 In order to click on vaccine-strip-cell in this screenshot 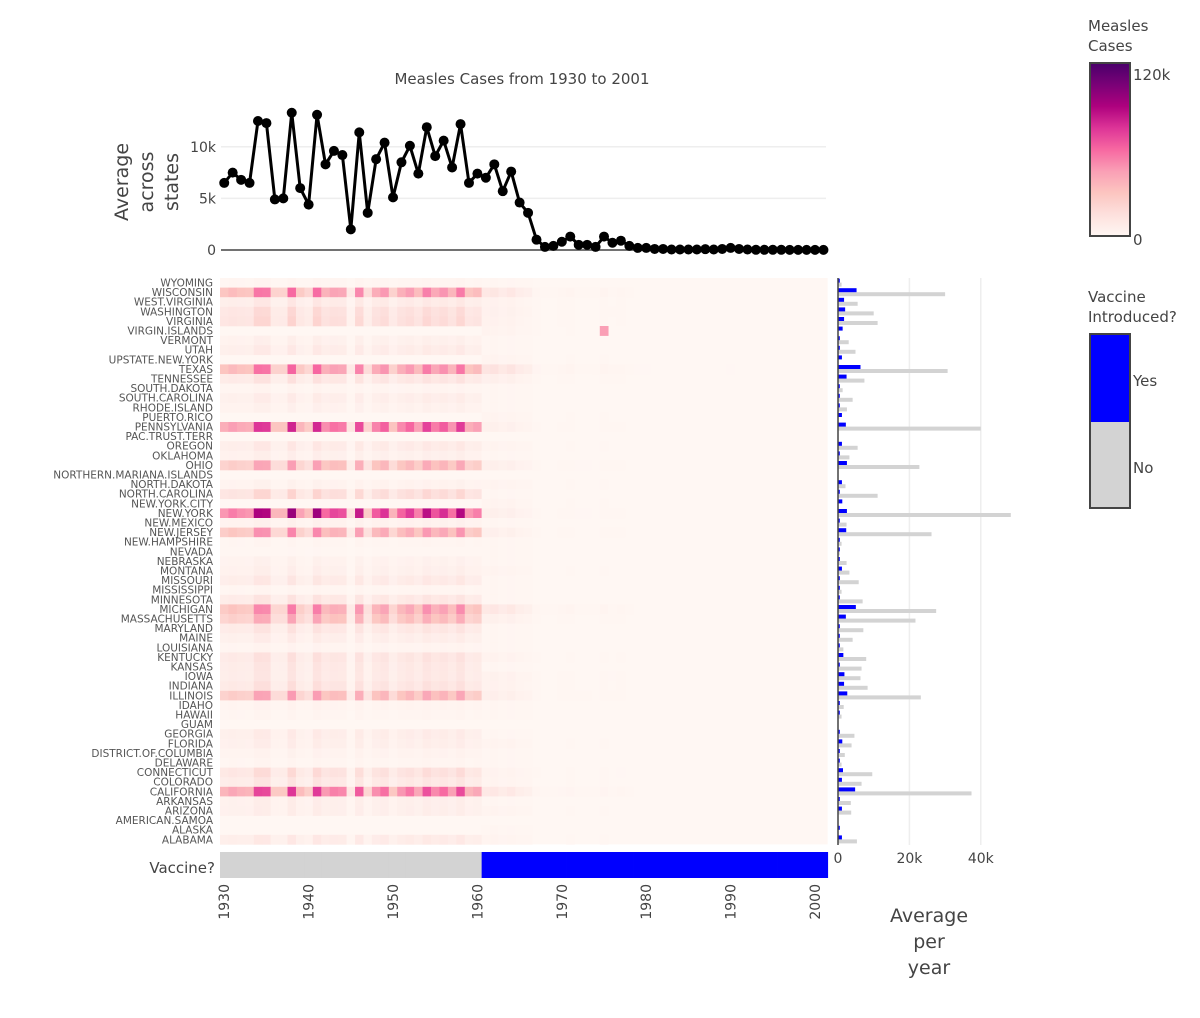, I will do `click(570, 865)`.